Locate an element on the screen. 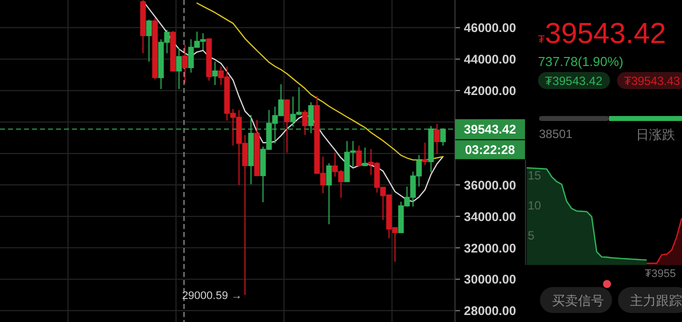 The image size is (682, 322). y-tick-label: 34000.00 is located at coordinates (490, 217).